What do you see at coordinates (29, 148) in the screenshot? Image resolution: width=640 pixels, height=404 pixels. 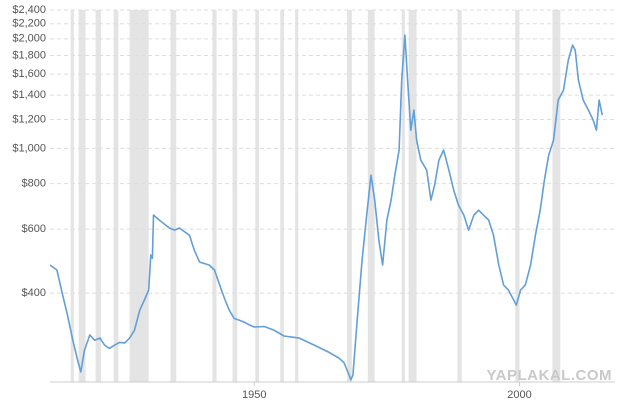 I see `y-tick-label: $1,000` at bounding box center [29, 148].